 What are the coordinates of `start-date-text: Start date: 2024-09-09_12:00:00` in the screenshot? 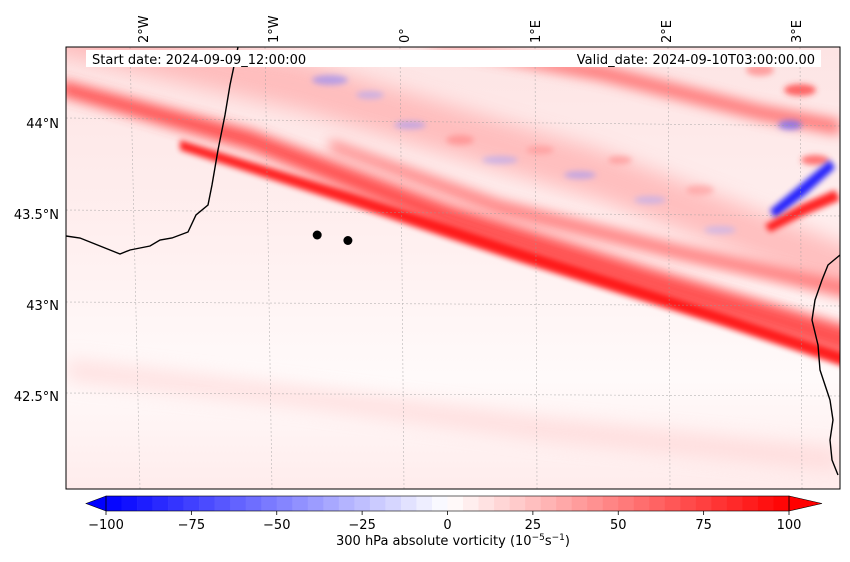 It's located at (199, 60).